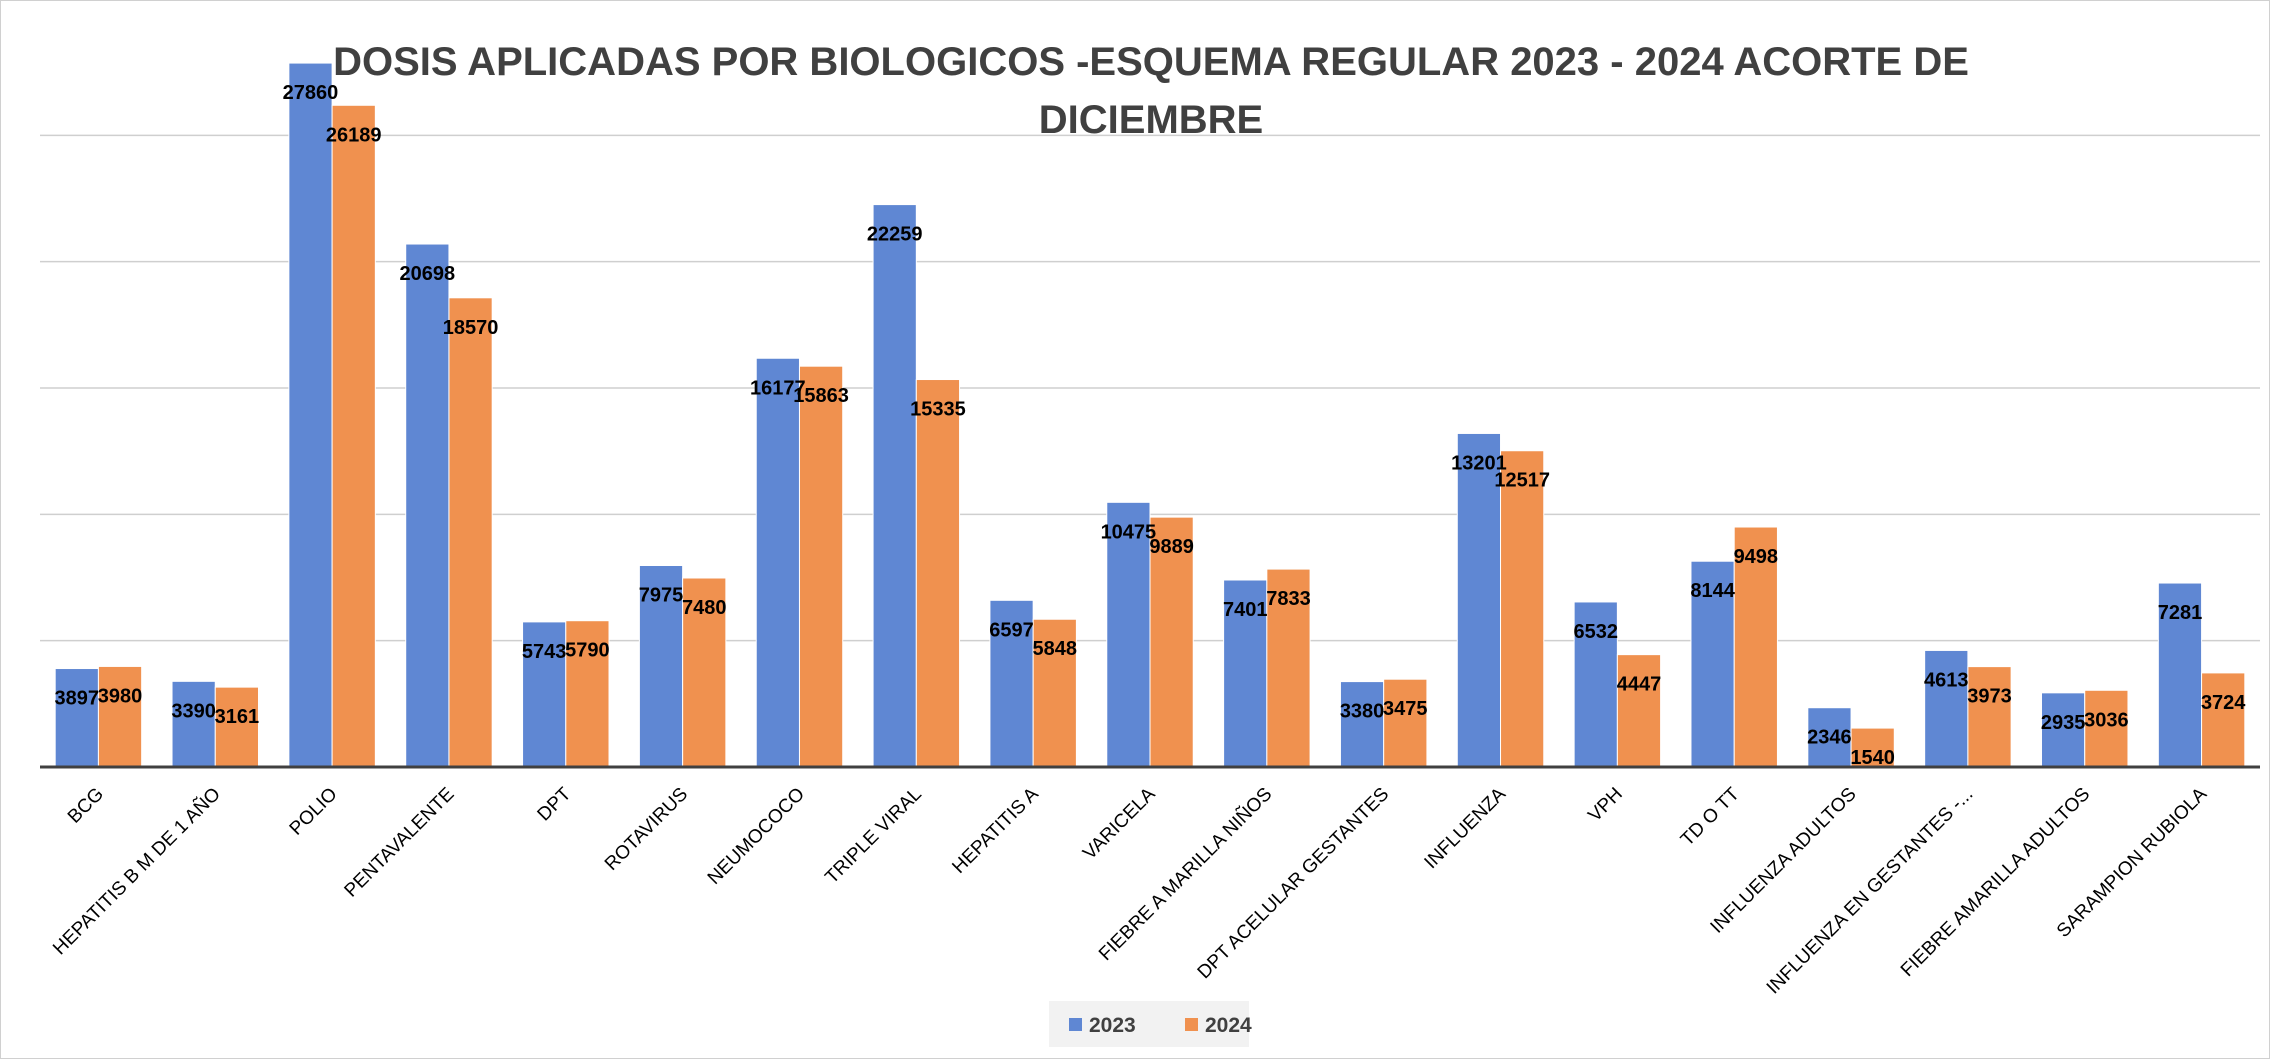 The image size is (2270, 1059). I want to click on data-label: 5848, so click(1055, 649).